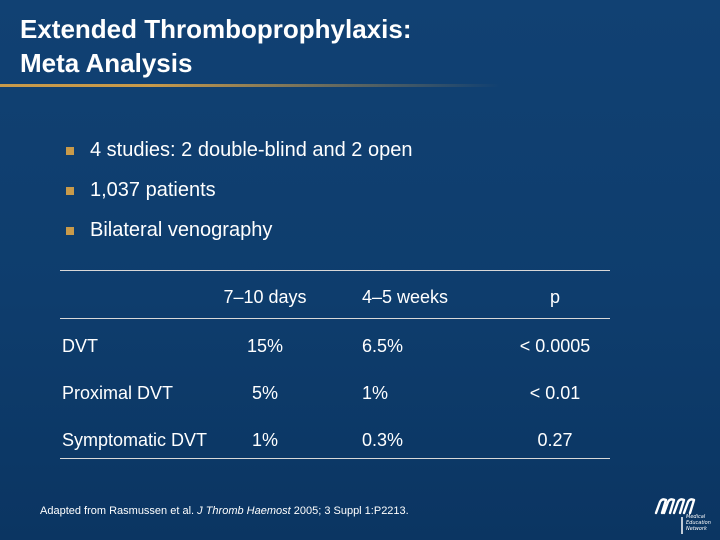  Describe the element at coordinates (375, 393) in the screenshot. I see `cell-weeks: 1%` at that location.